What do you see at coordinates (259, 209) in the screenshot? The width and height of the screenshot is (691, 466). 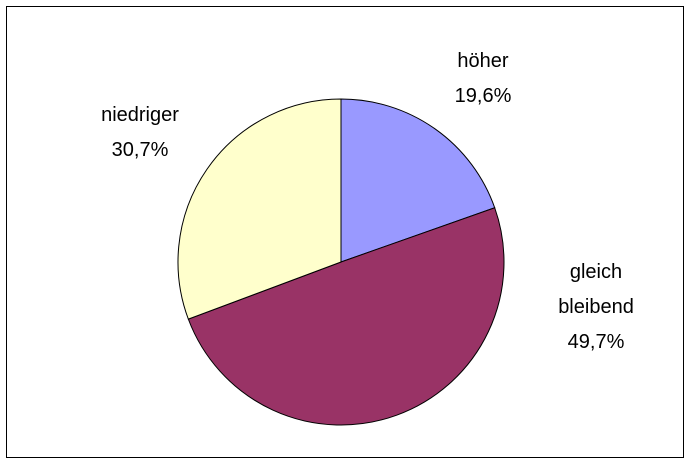 I see `pie-slice` at bounding box center [259, 209].